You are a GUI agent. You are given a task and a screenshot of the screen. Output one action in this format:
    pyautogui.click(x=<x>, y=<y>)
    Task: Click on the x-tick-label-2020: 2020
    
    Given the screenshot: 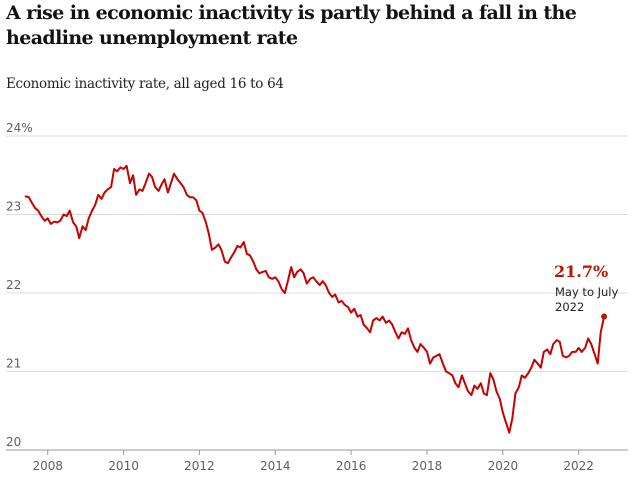 What is the action you would take?
    pyautogui.click(x=503, y=466)
    